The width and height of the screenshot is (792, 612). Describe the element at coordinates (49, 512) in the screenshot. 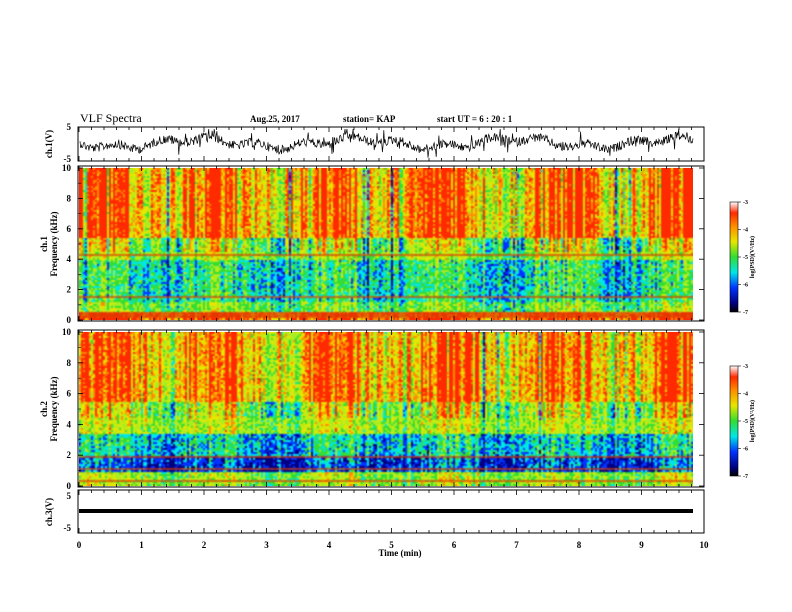

I see `ch3-wave-ylabel: ch.3(V)` at that location.